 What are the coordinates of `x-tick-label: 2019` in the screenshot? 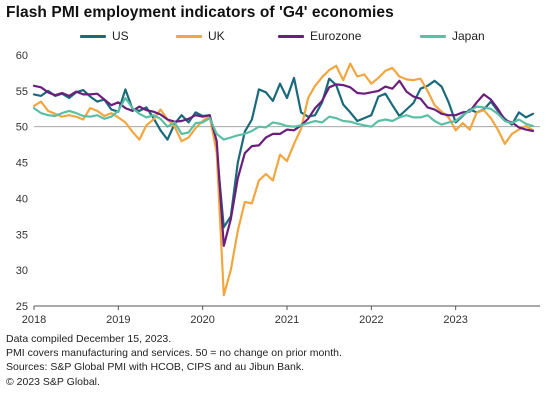 It's located at (118, 320).